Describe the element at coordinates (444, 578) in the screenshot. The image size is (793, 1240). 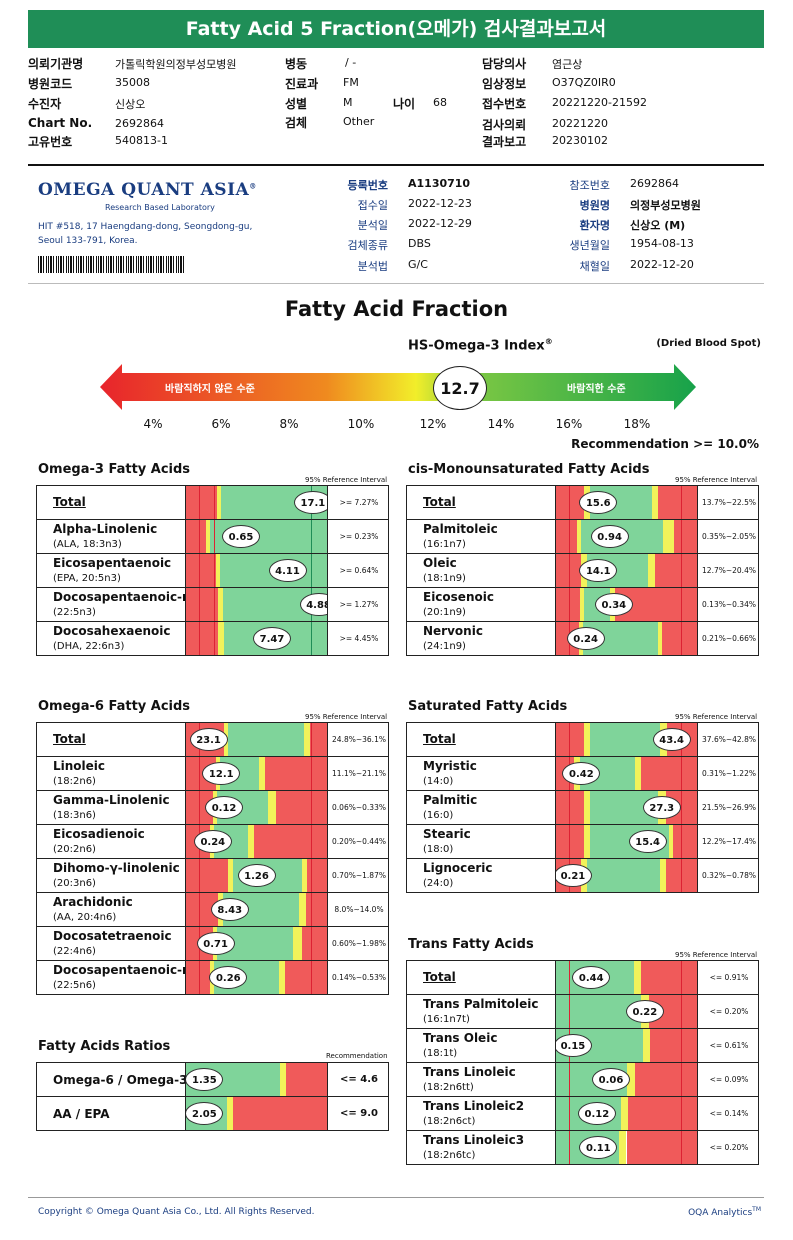
I see `row-notation: (18:1n9)` at that location.